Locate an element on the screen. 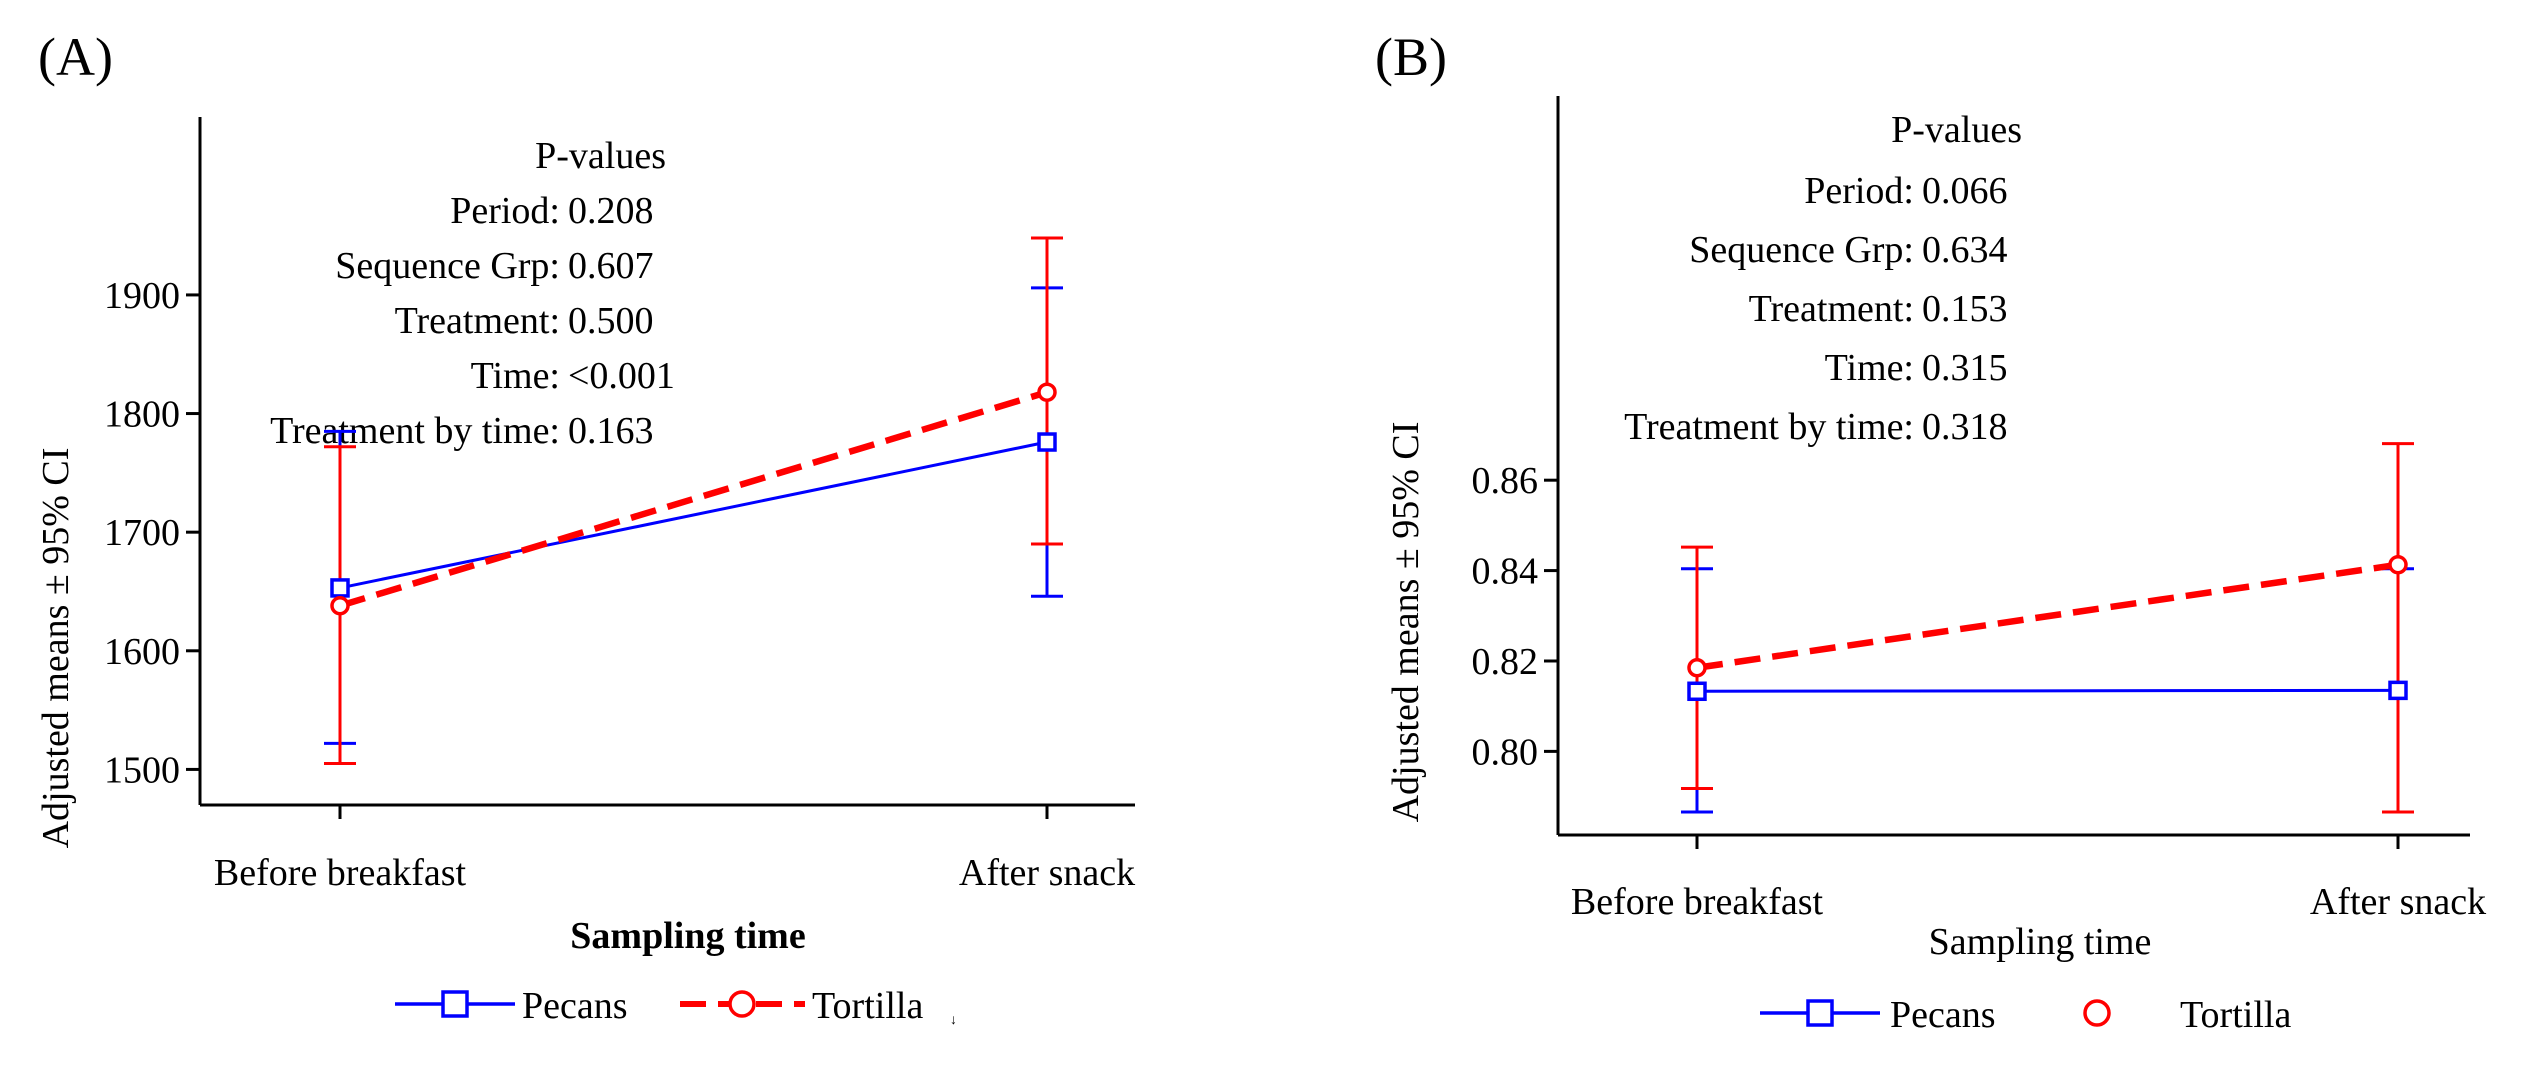  panel-b-label: (B) is located at coordinates (1411, 57).